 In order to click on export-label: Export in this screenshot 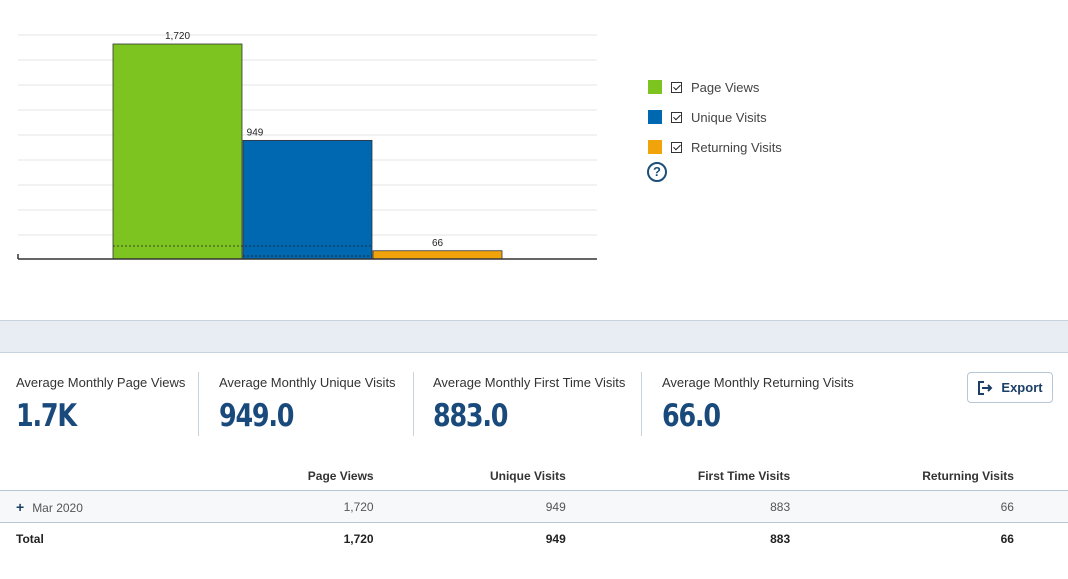, I will do `click(1022, 387)`.